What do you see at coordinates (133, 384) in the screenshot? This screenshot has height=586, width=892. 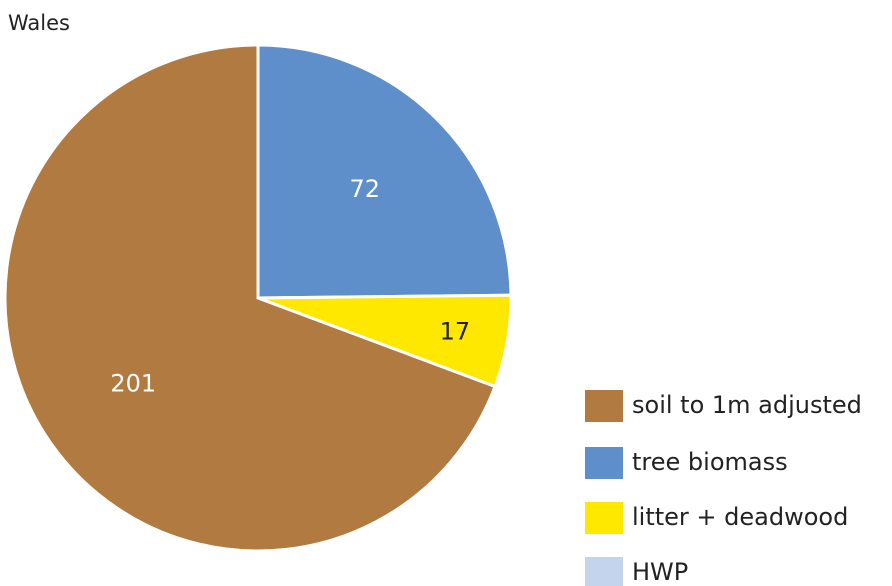 I see `data-label: 201` at bounding box center [133, 384].